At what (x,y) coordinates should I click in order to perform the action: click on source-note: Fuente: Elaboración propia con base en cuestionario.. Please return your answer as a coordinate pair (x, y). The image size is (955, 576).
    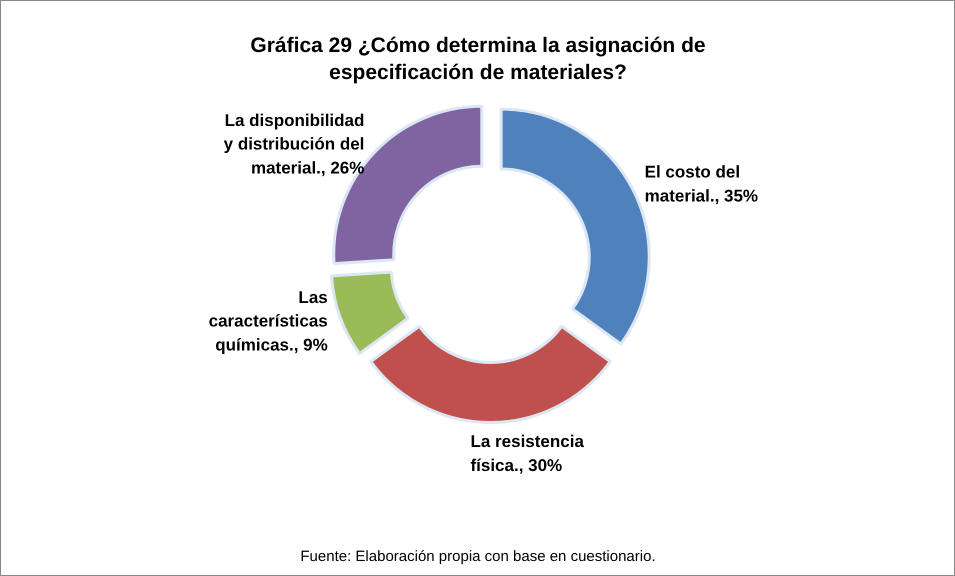
    Looking at the image, I should click on (478, 556).